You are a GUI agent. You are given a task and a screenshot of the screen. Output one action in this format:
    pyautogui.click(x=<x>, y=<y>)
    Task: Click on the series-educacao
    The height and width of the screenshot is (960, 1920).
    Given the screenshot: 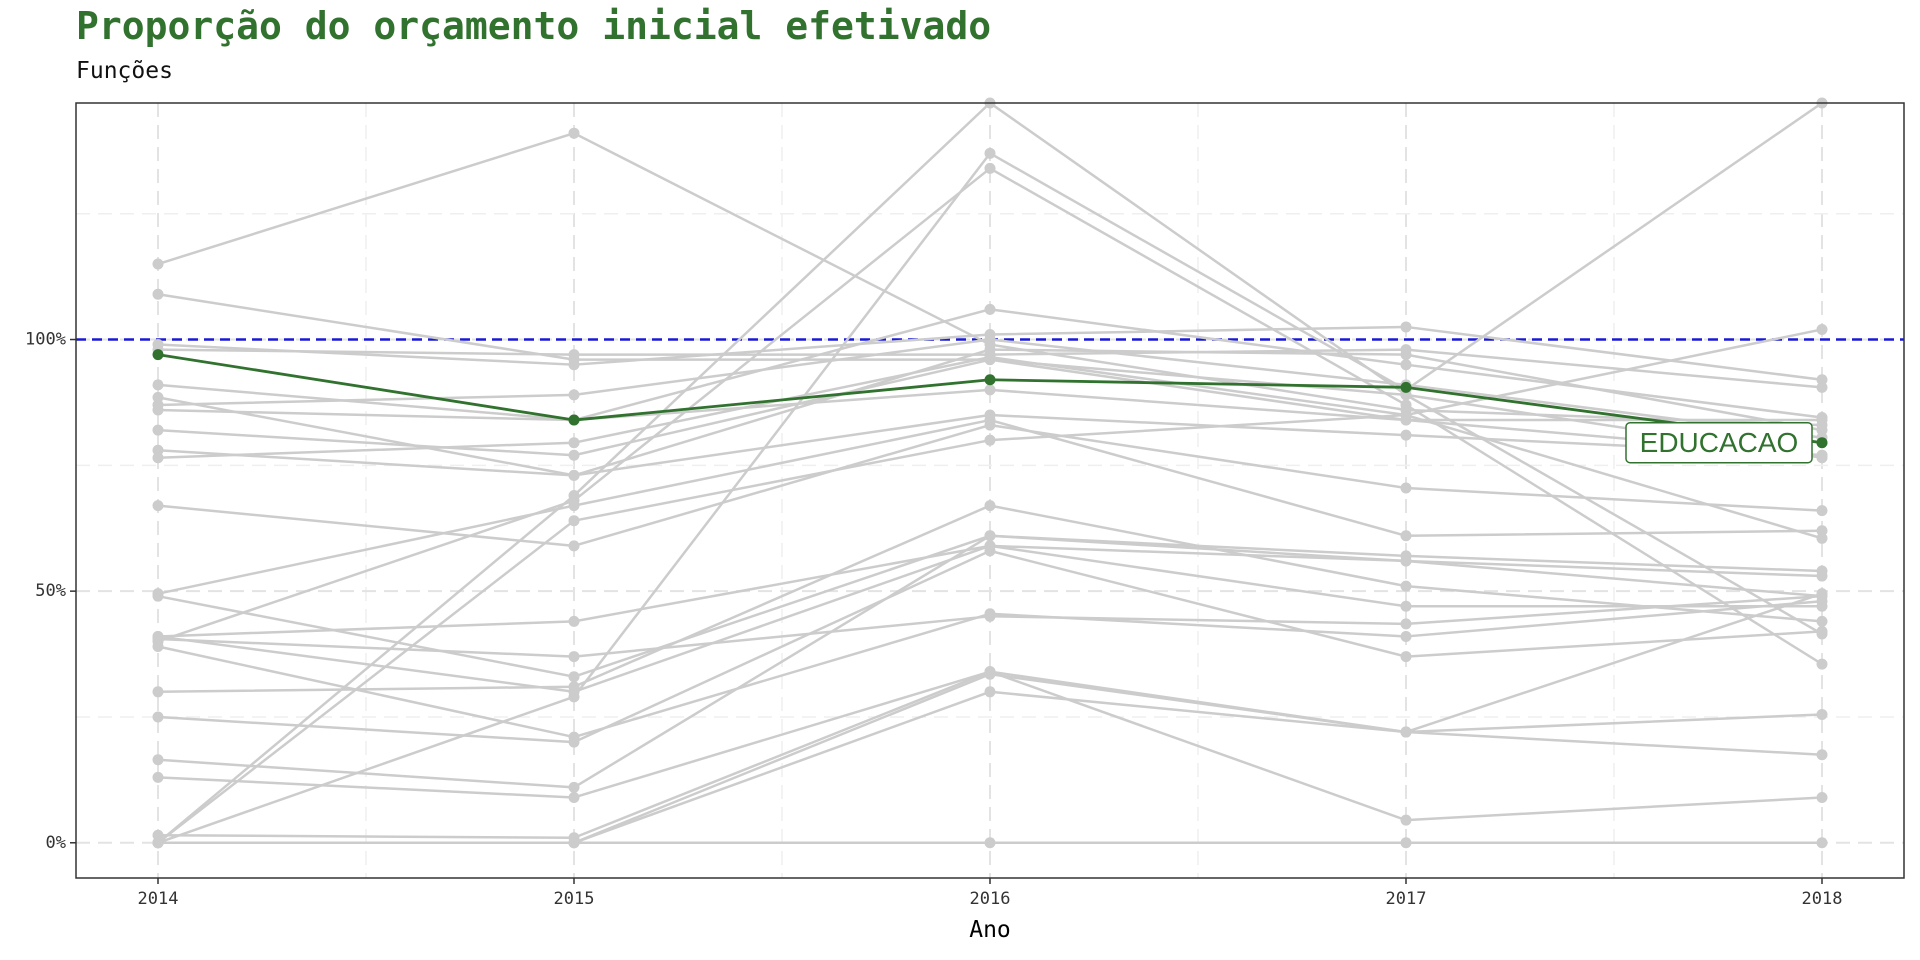 What is the action you would take?
    pyautogui.click(x=990, y=399)
    